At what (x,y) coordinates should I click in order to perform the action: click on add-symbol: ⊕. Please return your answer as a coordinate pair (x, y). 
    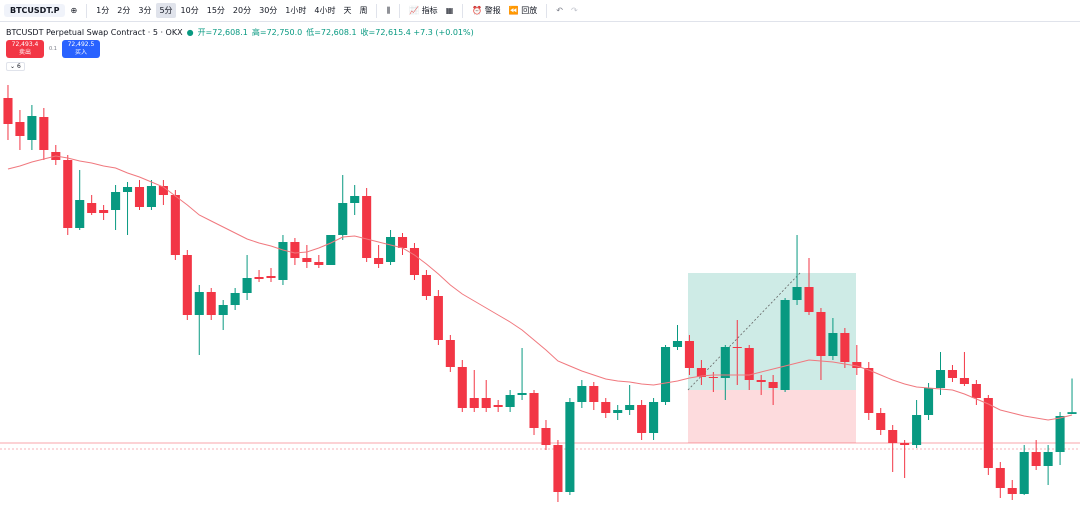
    Looking at the image, I should click on (74, 10).